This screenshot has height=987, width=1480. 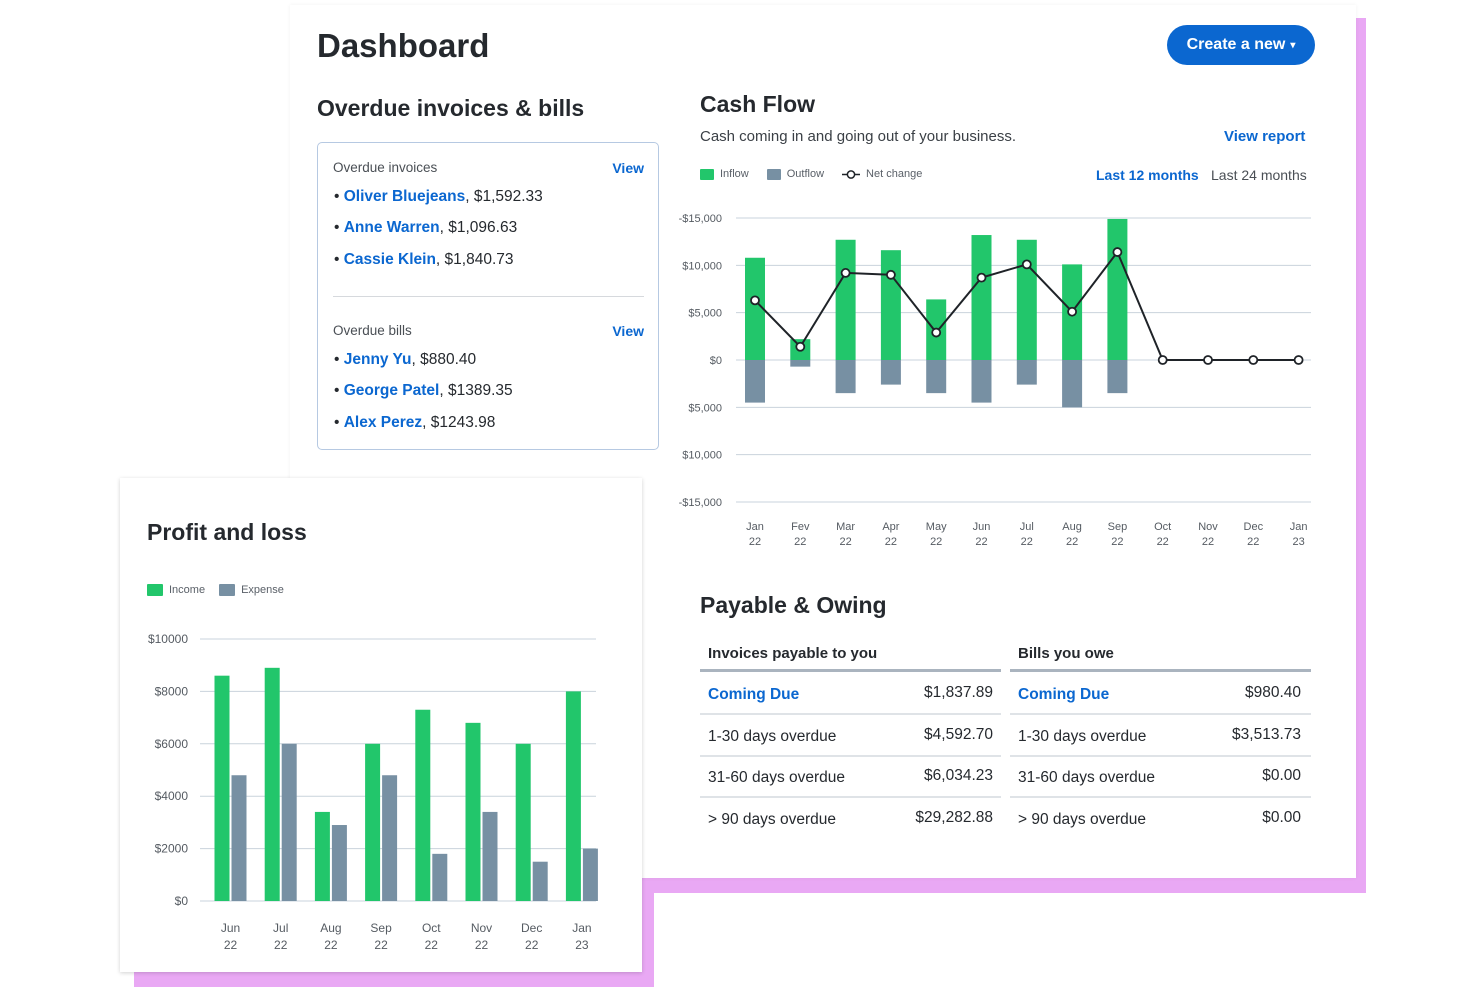 What do you see at coordinates (758, 104) in the screenshot?
I see `cashflow-title: Cash Flow` at bounding box center [758, 104].